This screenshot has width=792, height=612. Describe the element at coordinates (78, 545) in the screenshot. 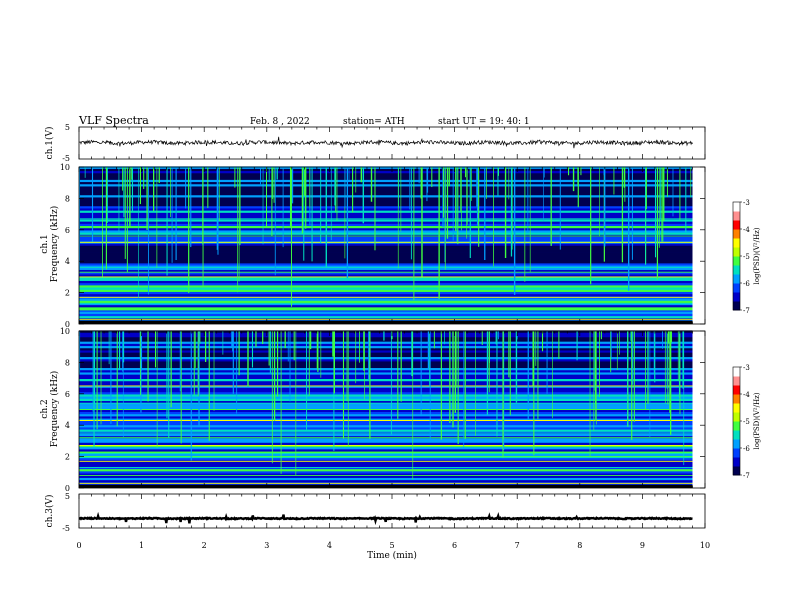

I see `time-tick-label: 0` at that location.